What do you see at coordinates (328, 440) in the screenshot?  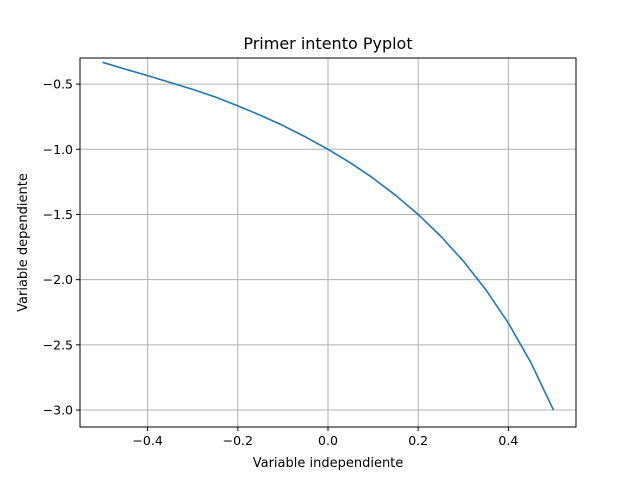 I see `x-tick-label: 0.0` at bounding box center [328, 440].